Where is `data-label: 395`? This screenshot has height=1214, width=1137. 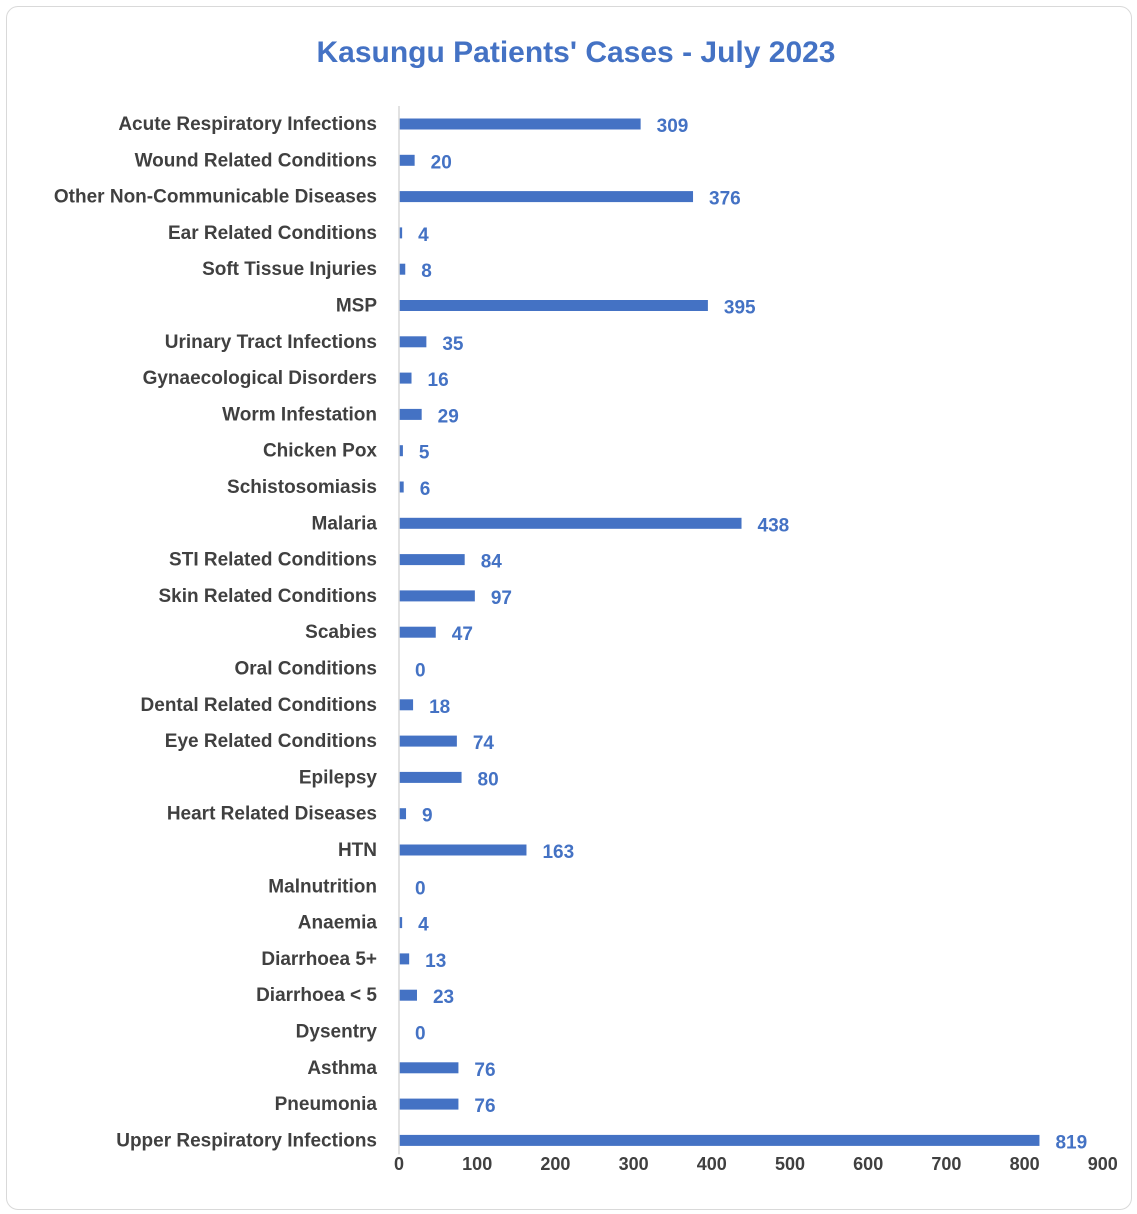 data-label: 395 is located at coordinates (740, 308).